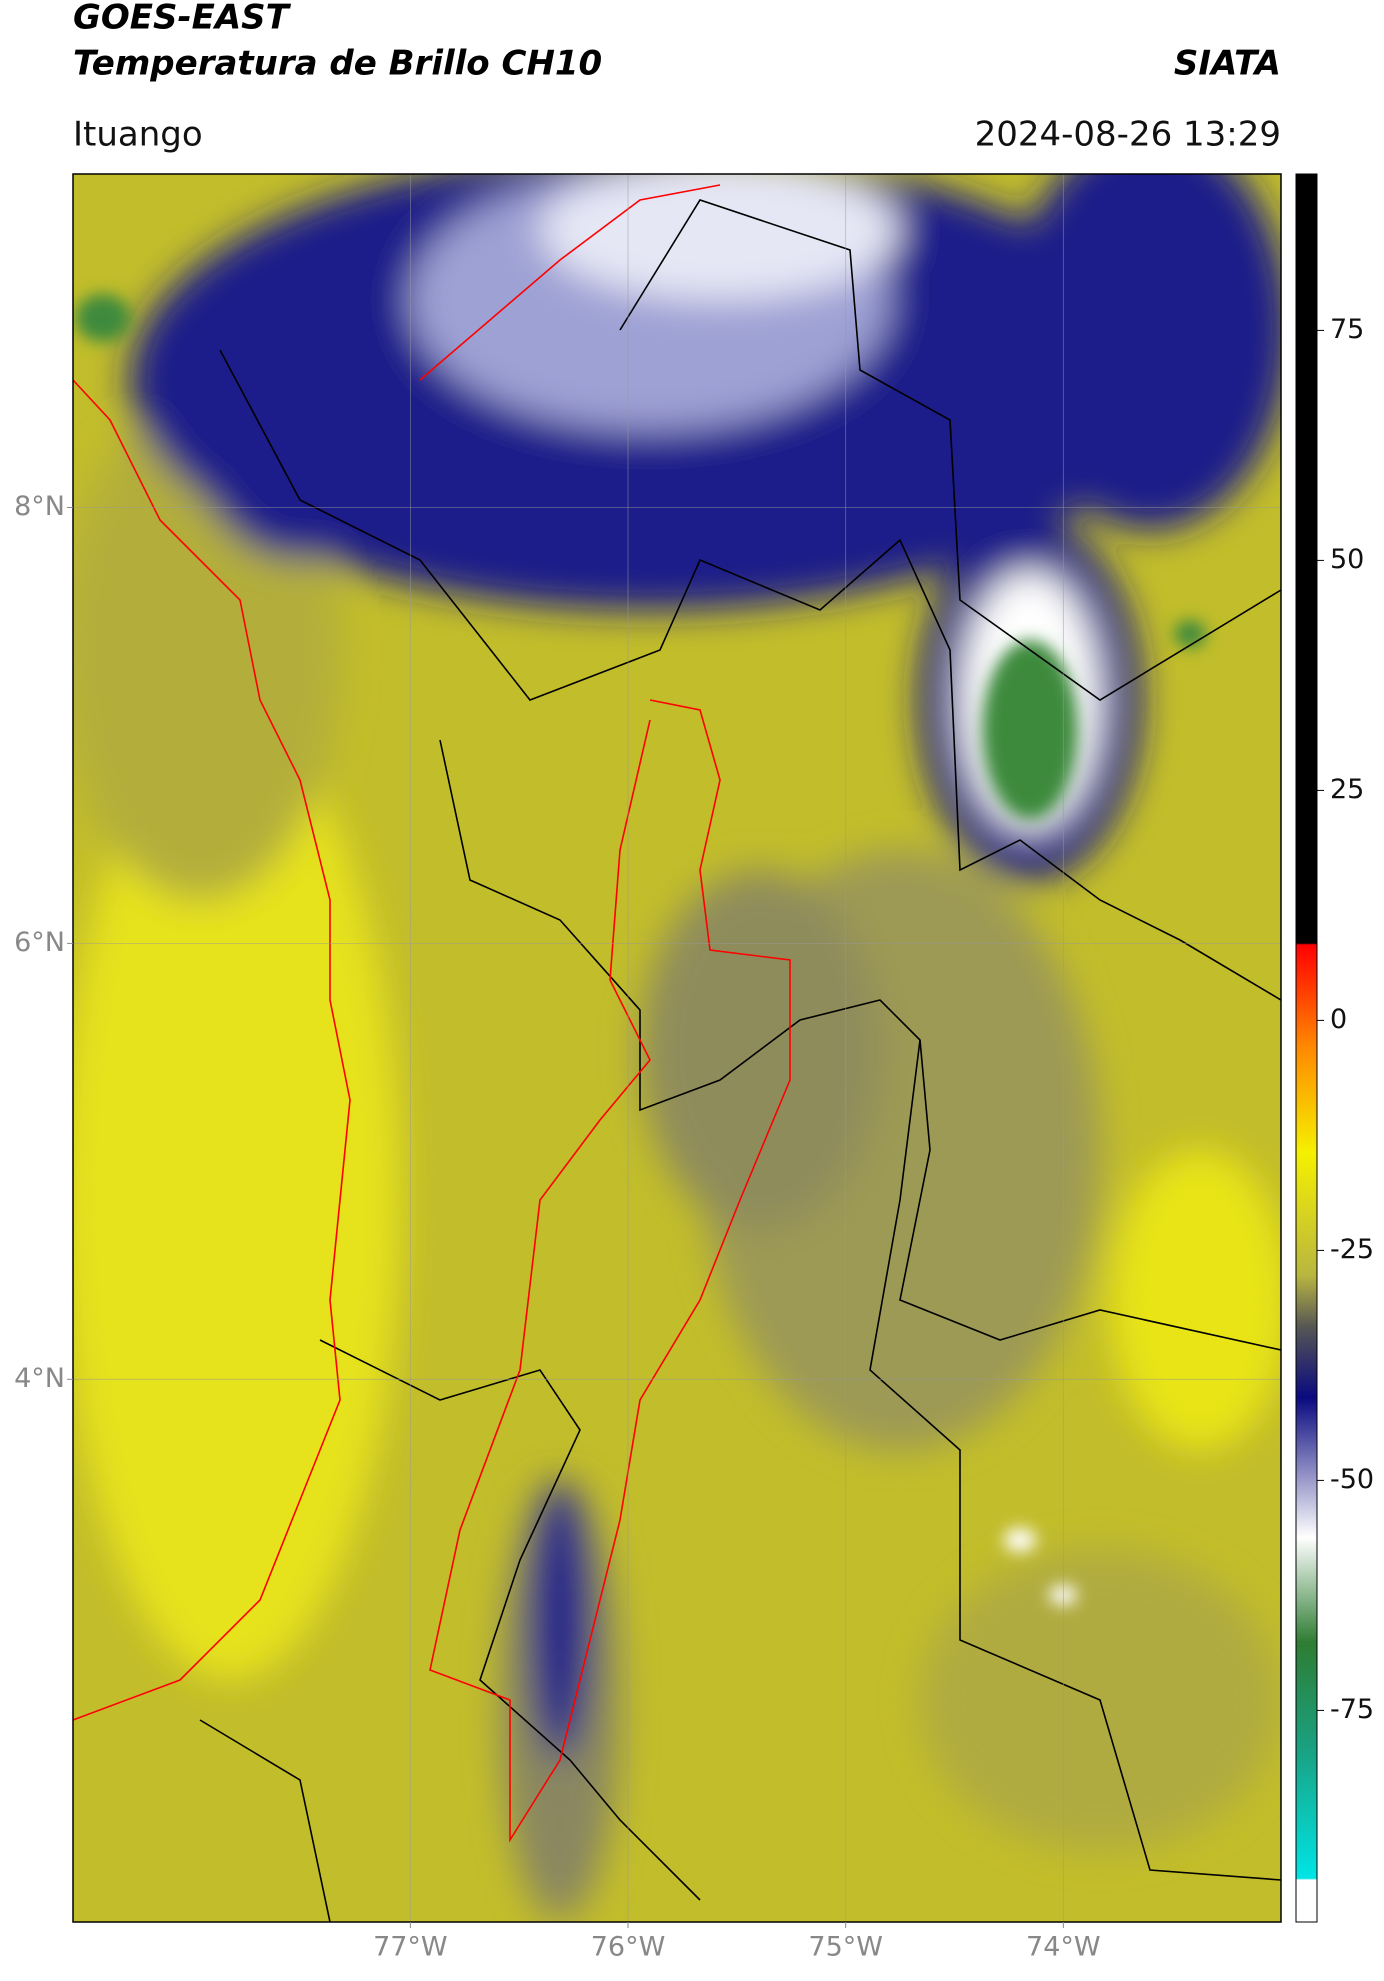 The image size is (1384, 1981). What do you see at coordinates (1128, 135) in the screenshot?
I see `datetime: 2024-08-26 13:29` at bounding box center [1128, 135].